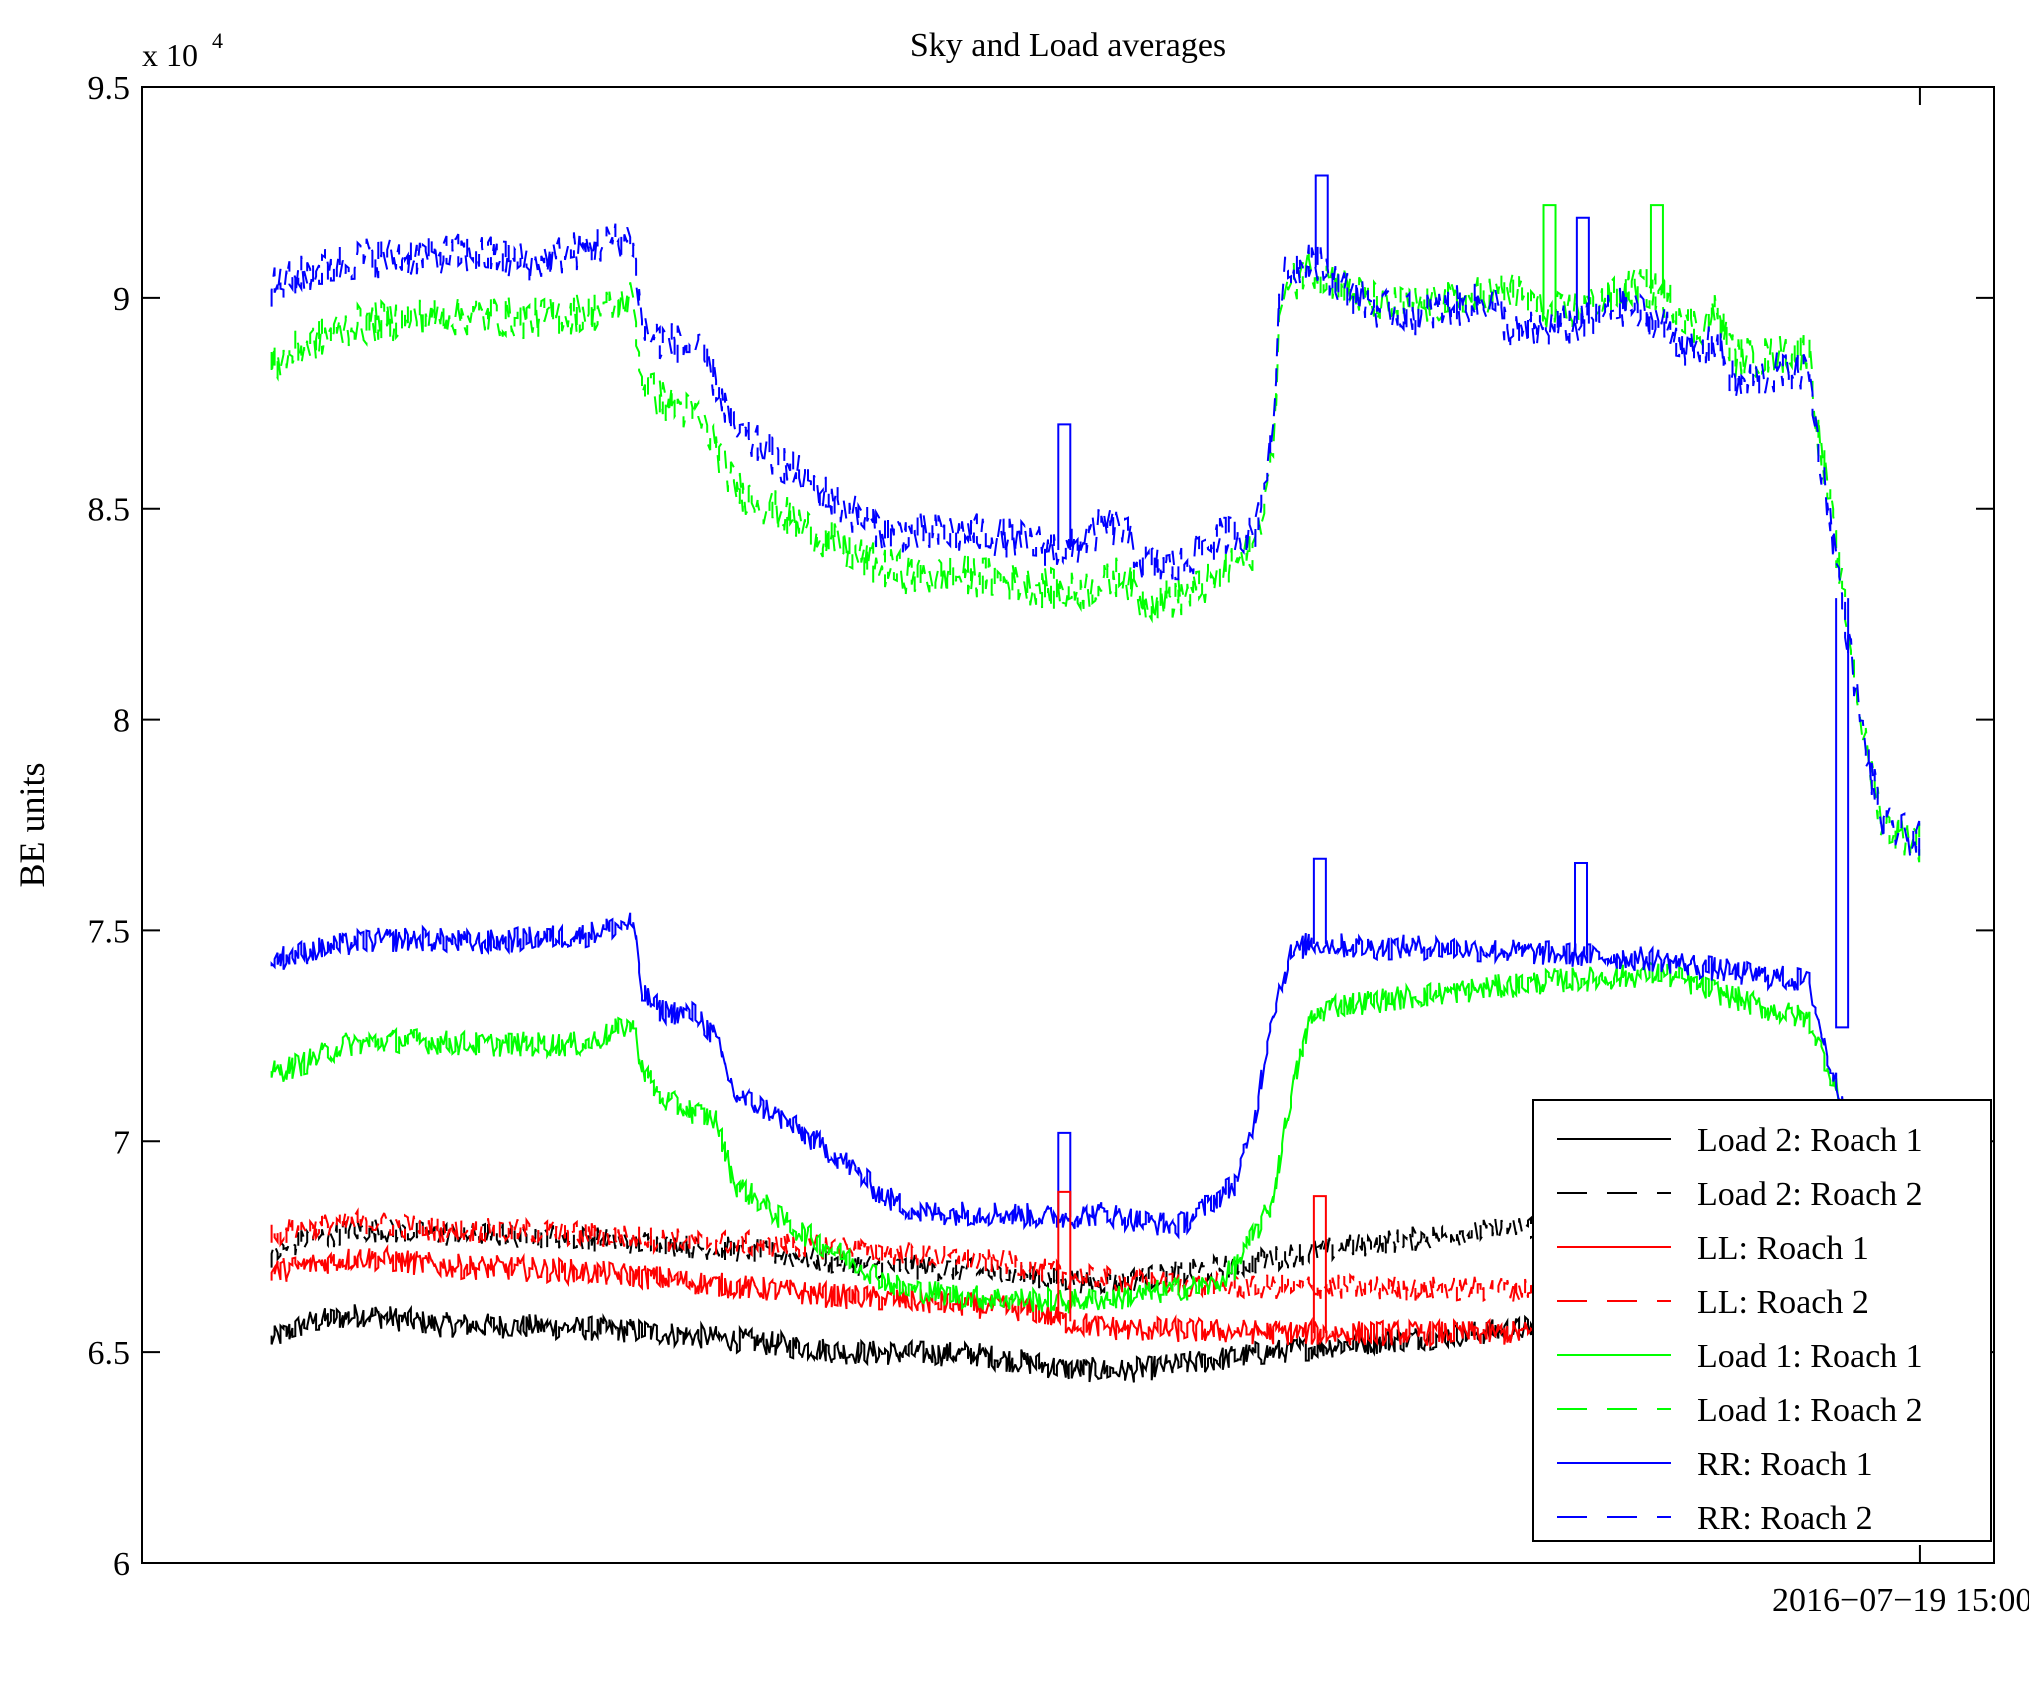 The width and height of the screenshot is (2029, 1683). Describe the element at coordinates (109, 88) in the screenshot. I see `y-tick-label: 9.5` at that location.